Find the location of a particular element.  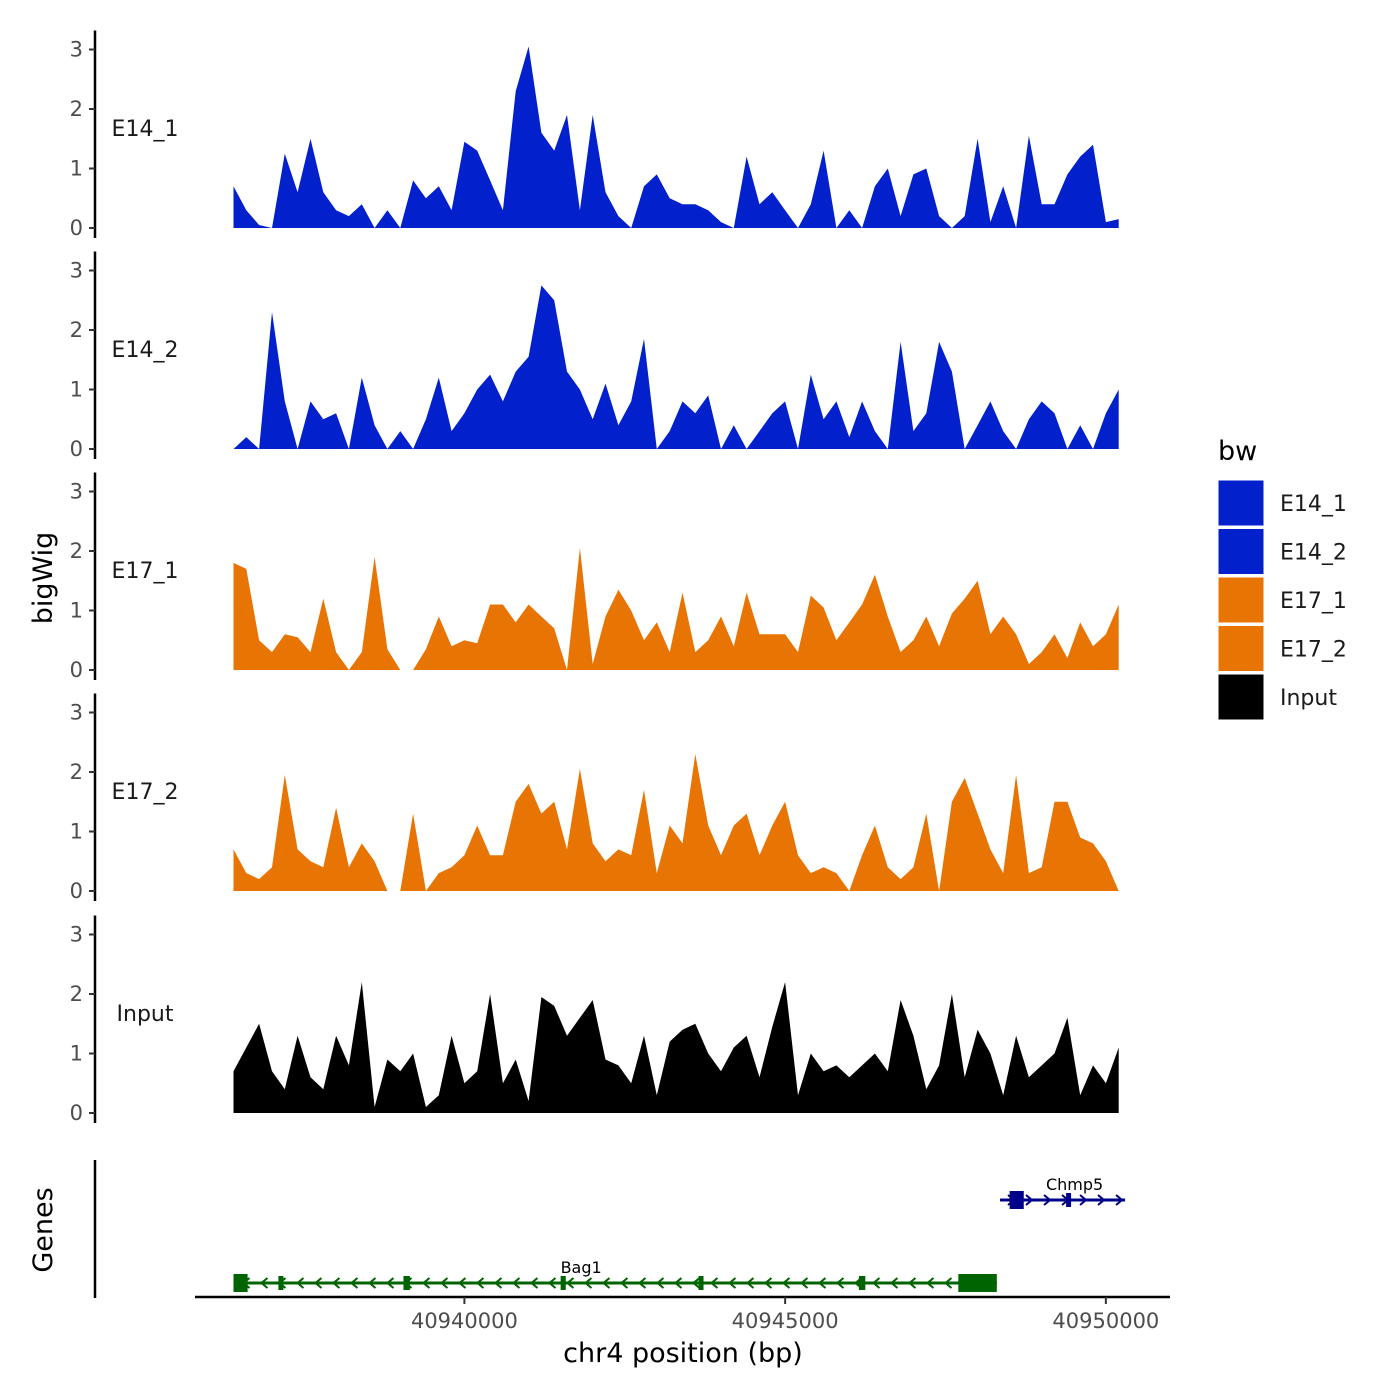

gene-track: Bag1 Chmp5 is located at coordinates (609, 1229).